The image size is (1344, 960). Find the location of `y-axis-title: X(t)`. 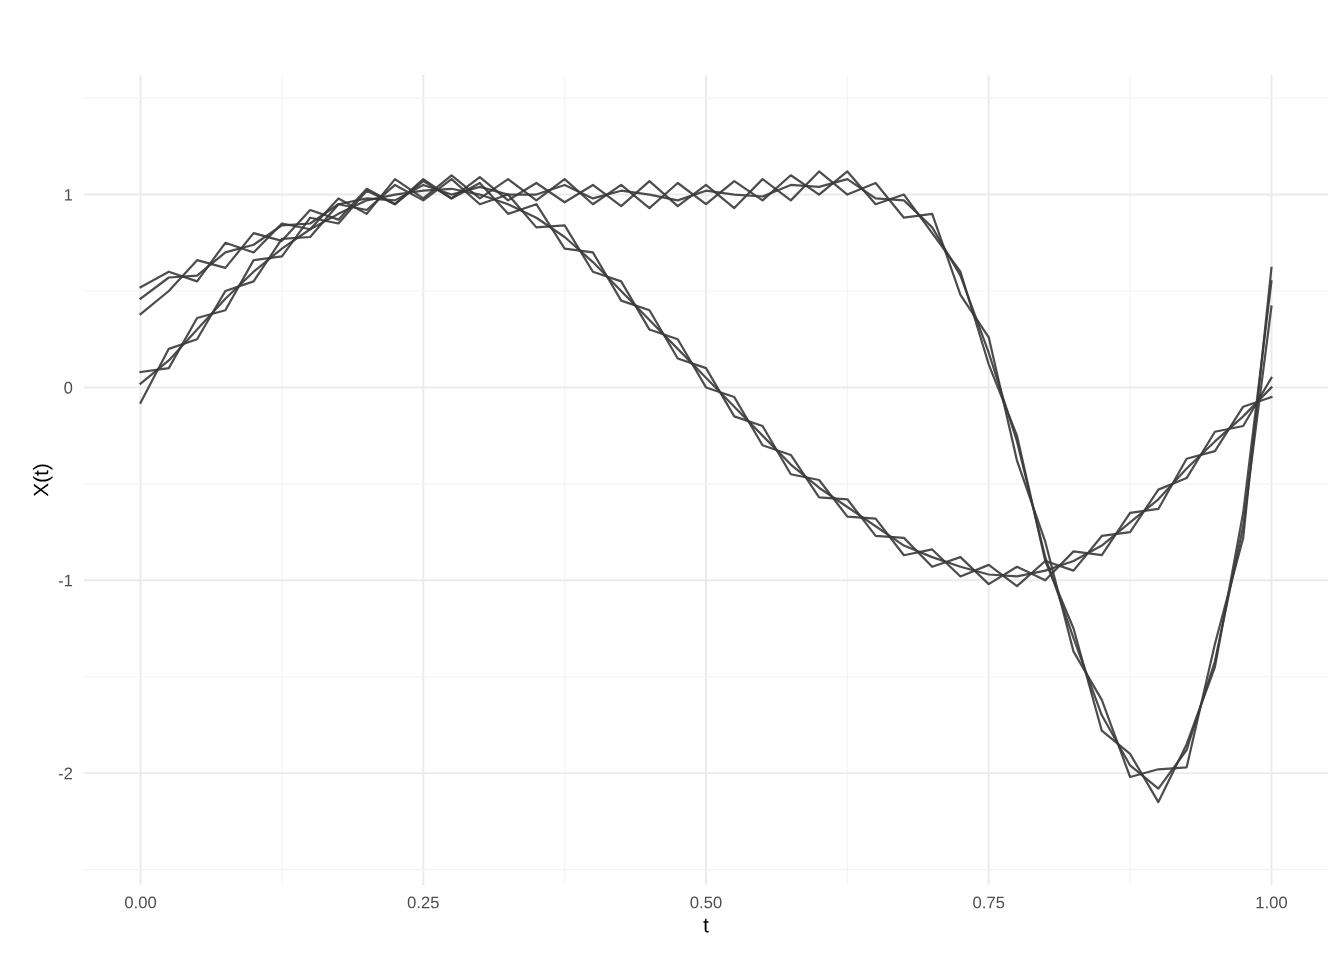

y-axis-title: X(t) is located at coordinates (43, 480).